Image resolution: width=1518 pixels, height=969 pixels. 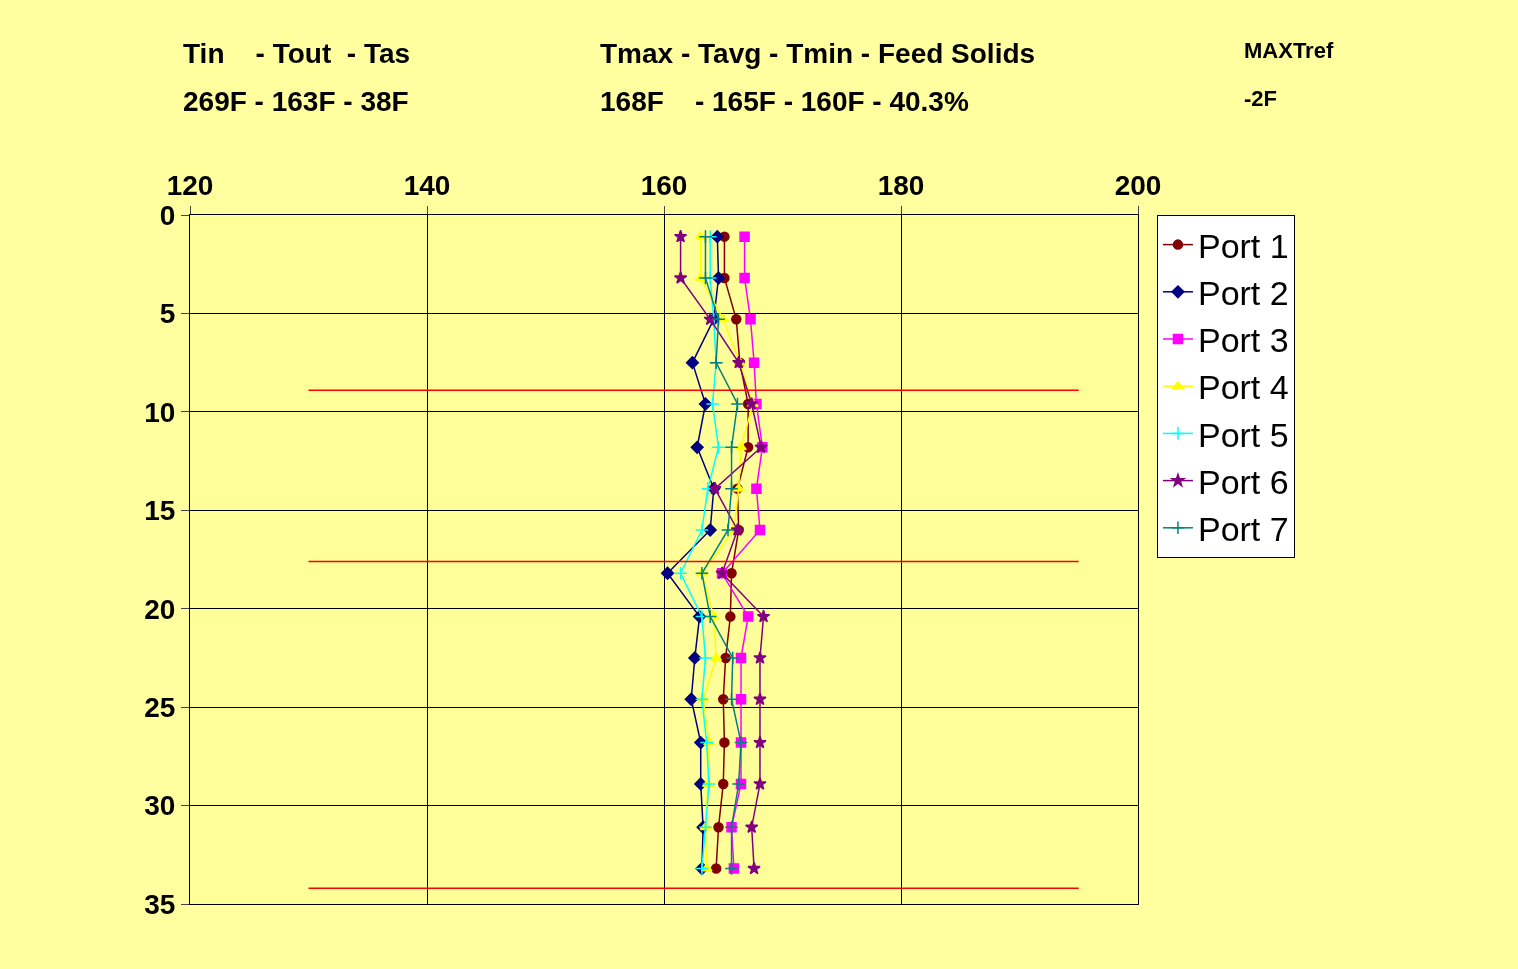 What do you see at coordinates (664, 185) in the screenshot?
I see `x-tick-label: 160` at bounding box center [664, 185].